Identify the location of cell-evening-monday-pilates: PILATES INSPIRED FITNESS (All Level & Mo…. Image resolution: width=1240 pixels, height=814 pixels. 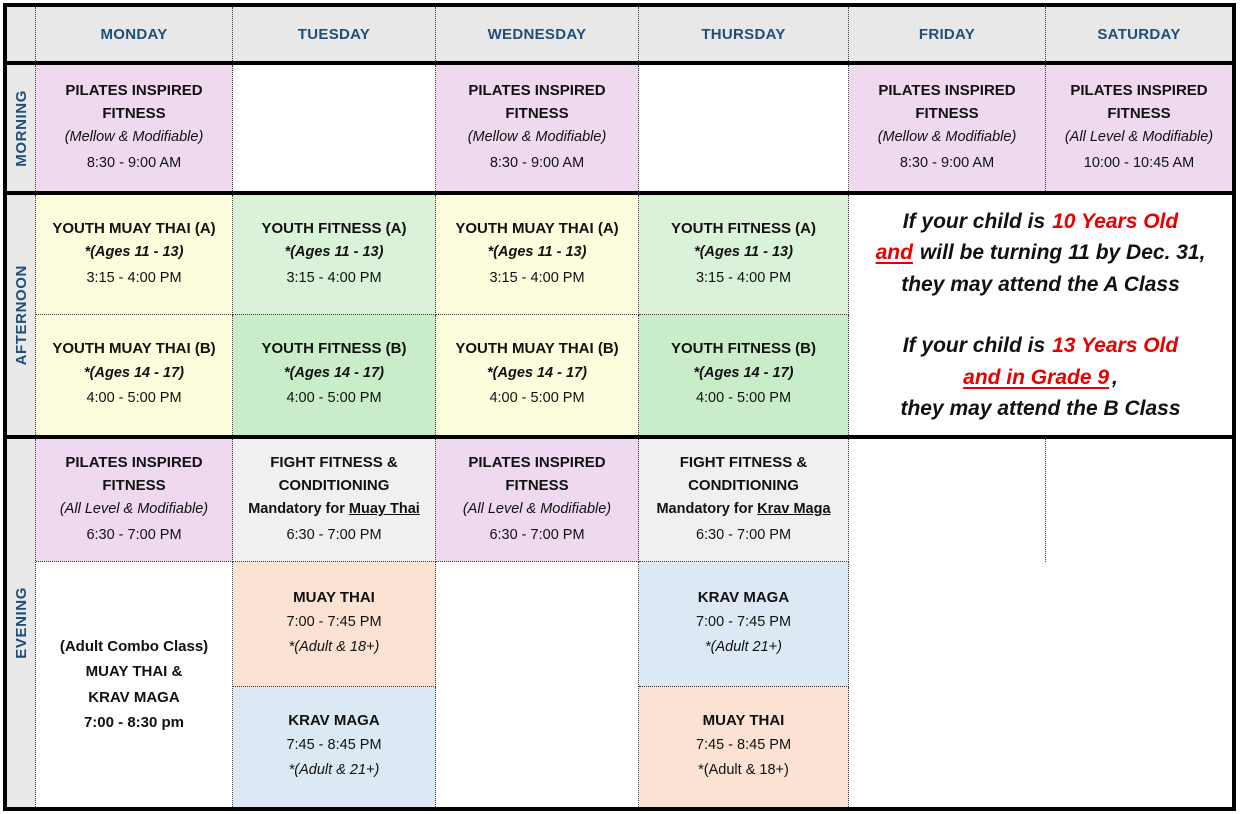
(134, 500).